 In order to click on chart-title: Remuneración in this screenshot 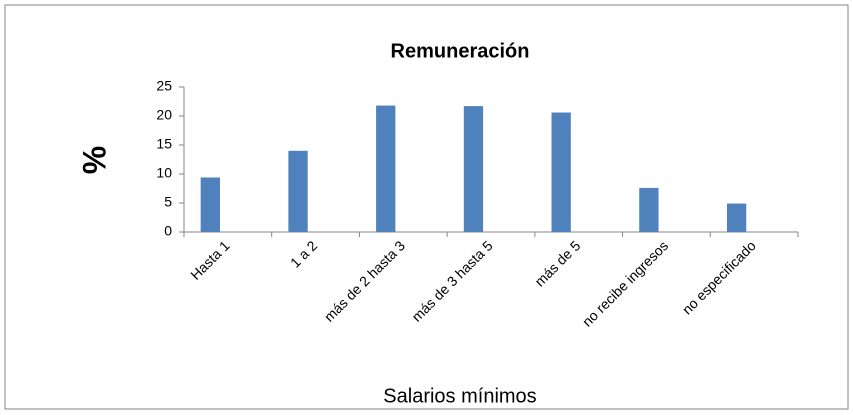, I will do `click(460, 51)`.